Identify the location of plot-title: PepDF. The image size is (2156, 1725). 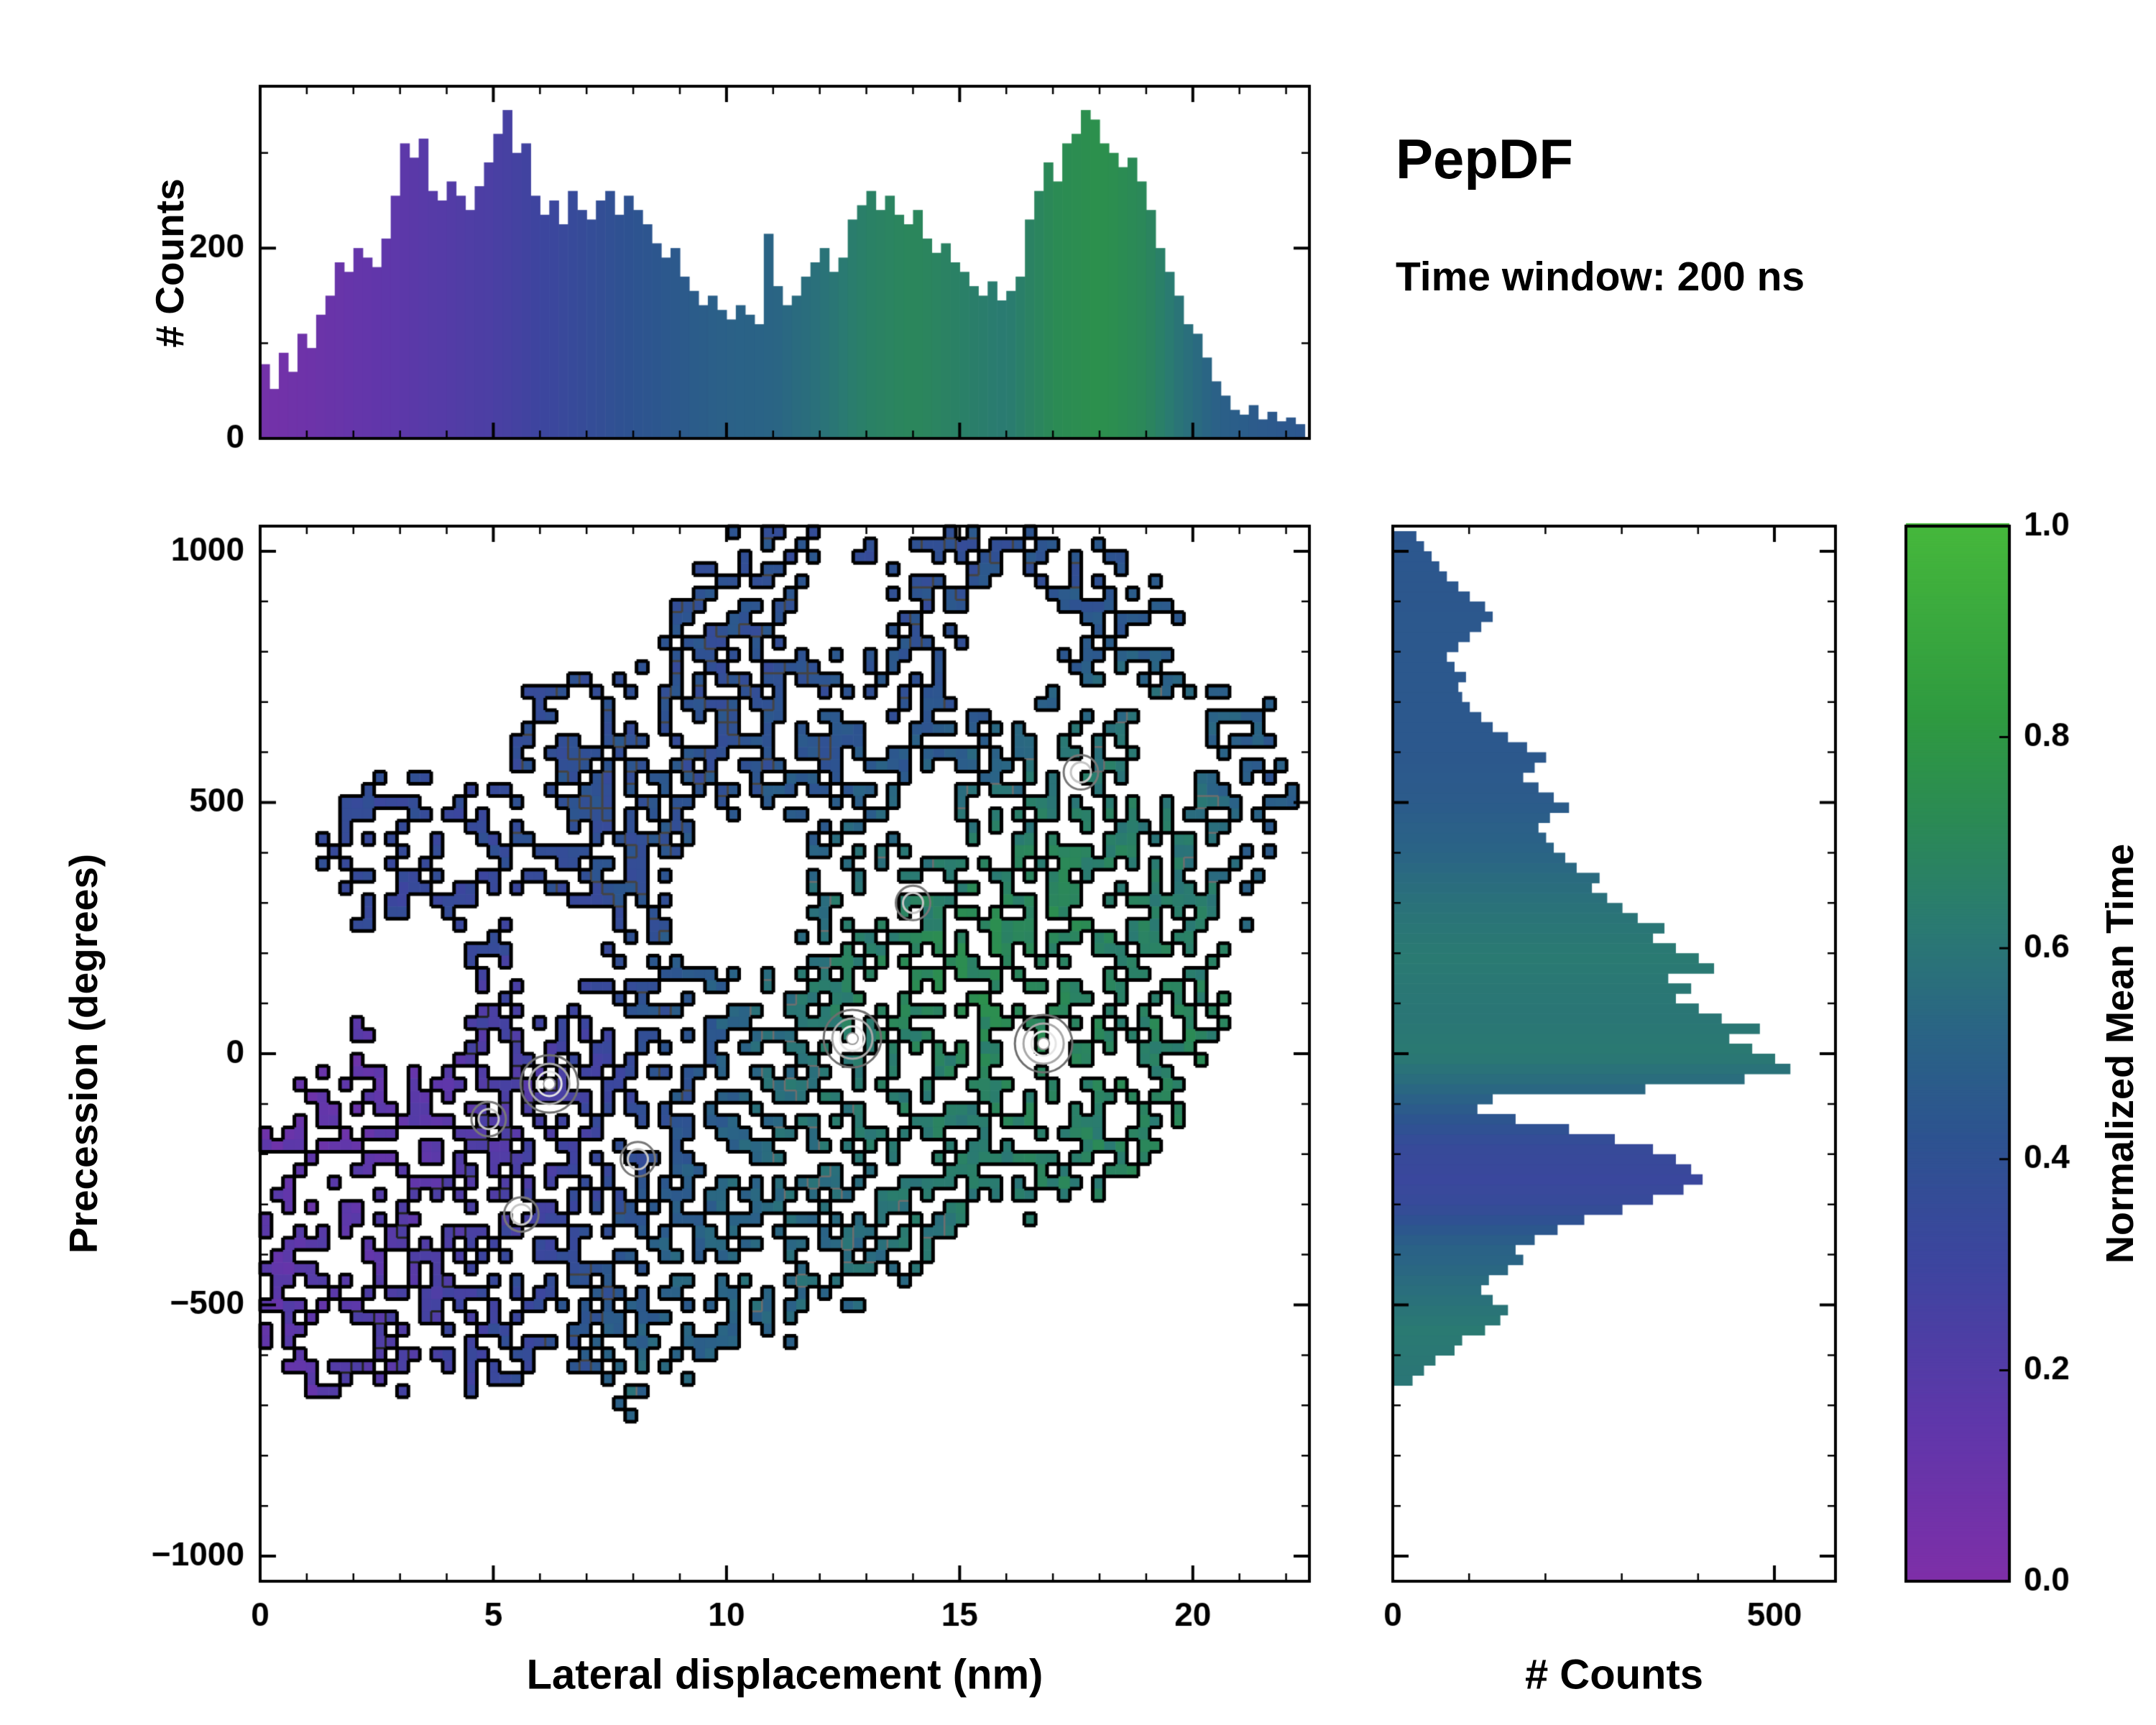
(1485, 158).